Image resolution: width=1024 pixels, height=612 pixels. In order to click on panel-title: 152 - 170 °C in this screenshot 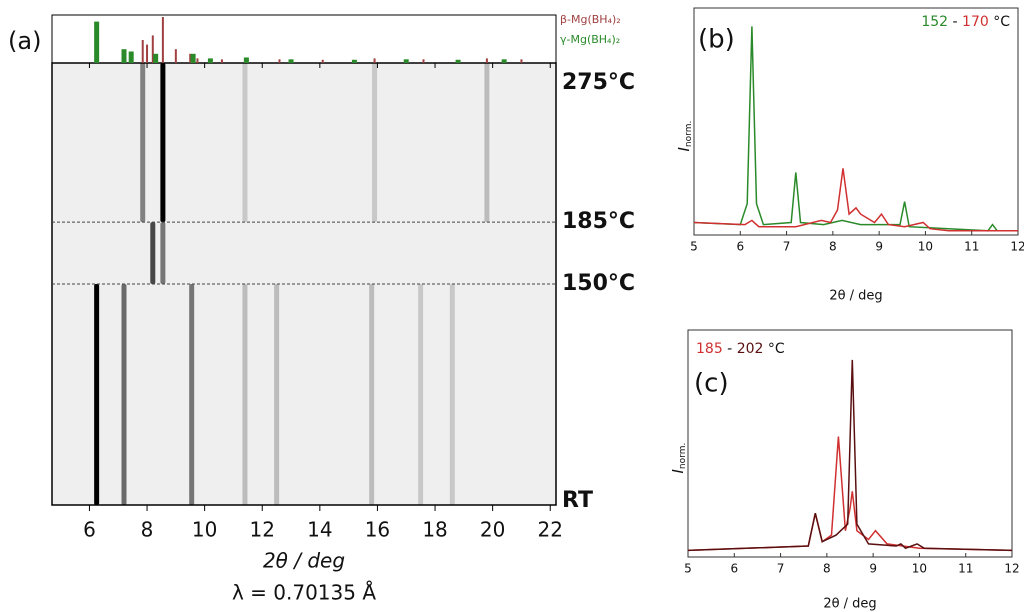, I will do `click(965, 22)`.